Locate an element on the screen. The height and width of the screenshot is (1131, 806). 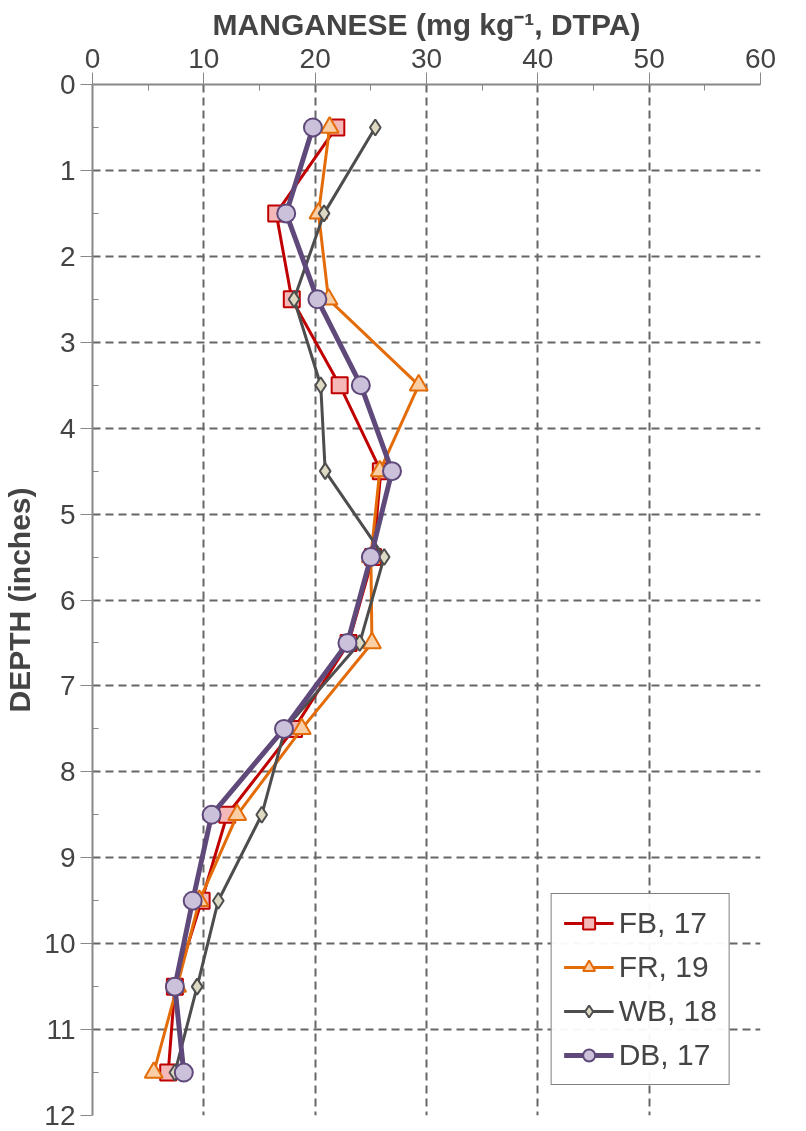
x-tick-label: 40 is located at coordinates (538, 58).